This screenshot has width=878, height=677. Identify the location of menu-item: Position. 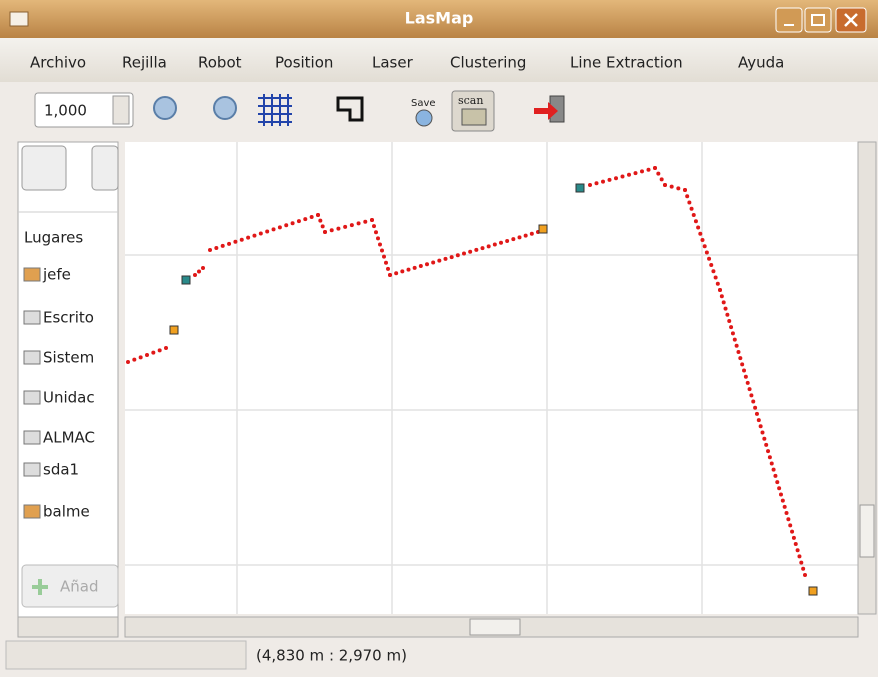
(304, 63).